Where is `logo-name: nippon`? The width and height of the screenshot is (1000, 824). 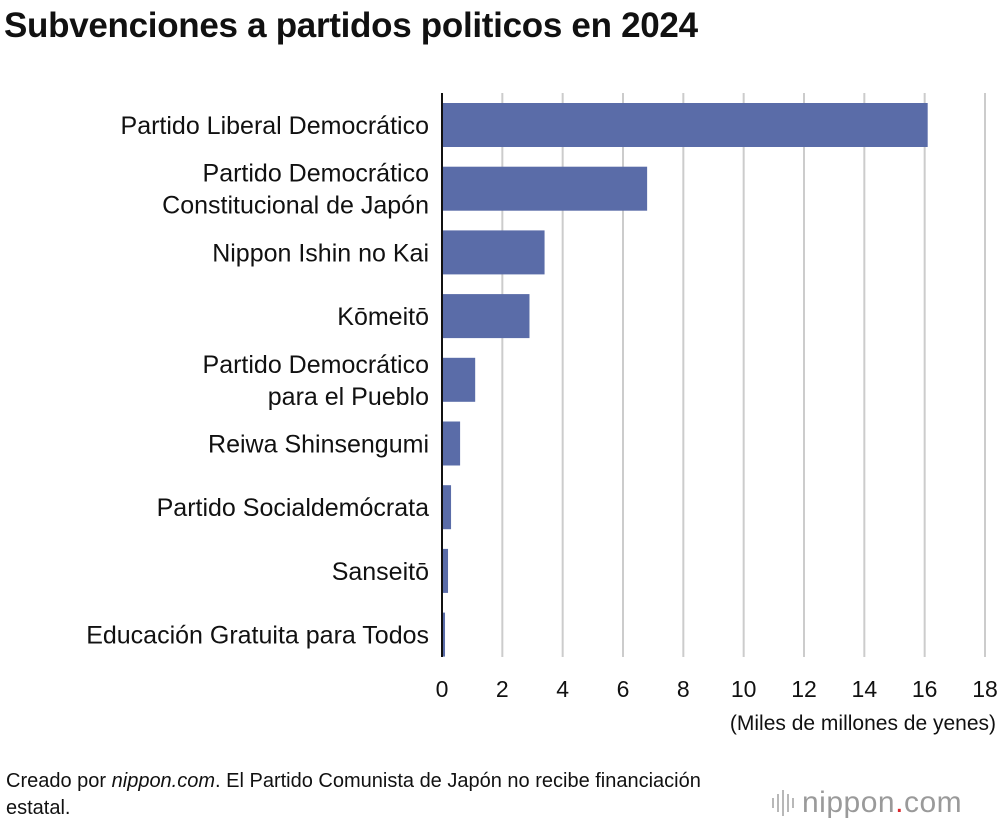 logo-name: nippon is located at coordinates (849, 802).